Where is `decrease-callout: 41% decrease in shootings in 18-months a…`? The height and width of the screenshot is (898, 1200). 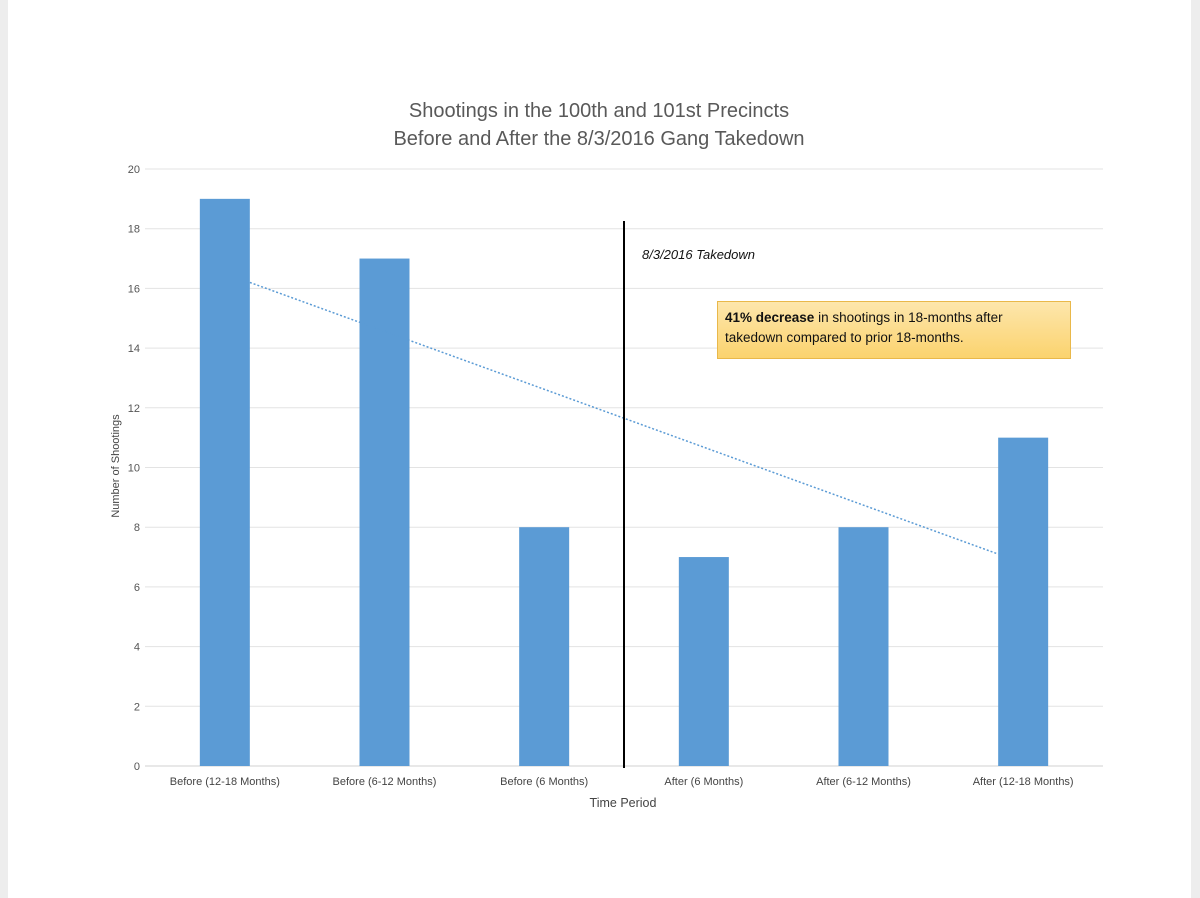 decrease-callout: 41% decrease in shootings in 18-months a… is located at coordinates (894, 330).